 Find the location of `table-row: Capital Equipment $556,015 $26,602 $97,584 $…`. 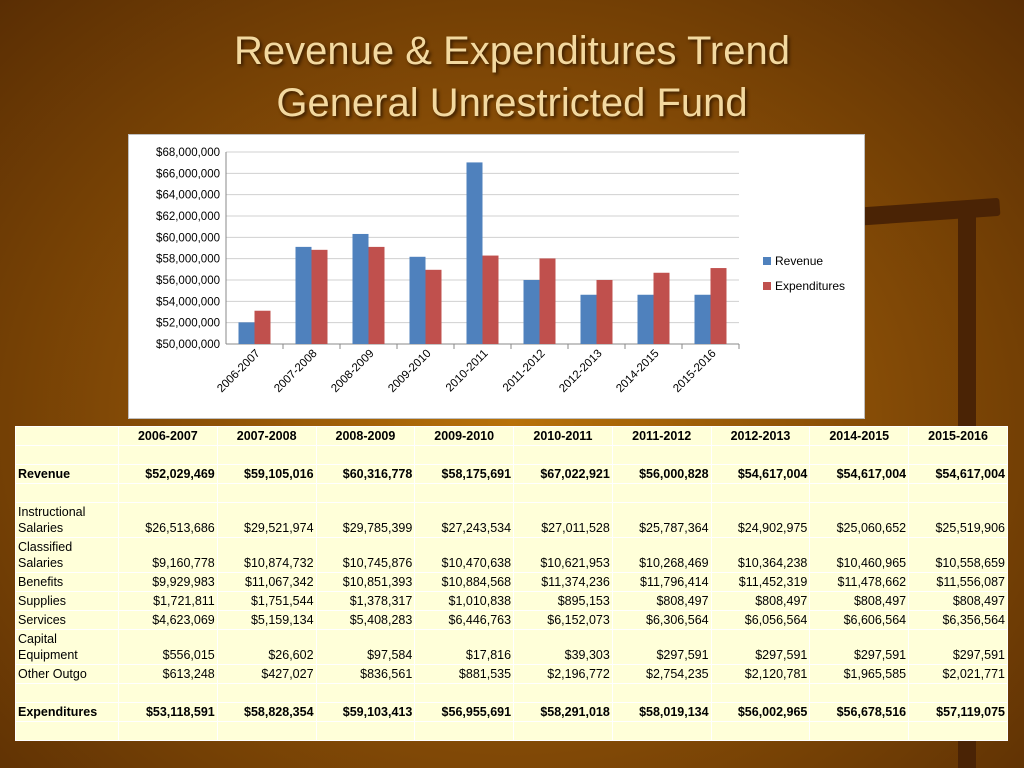

table-row: Capital Equipment $556,015 $26,602 $97,584 $… is located at coordinates (511, 647).